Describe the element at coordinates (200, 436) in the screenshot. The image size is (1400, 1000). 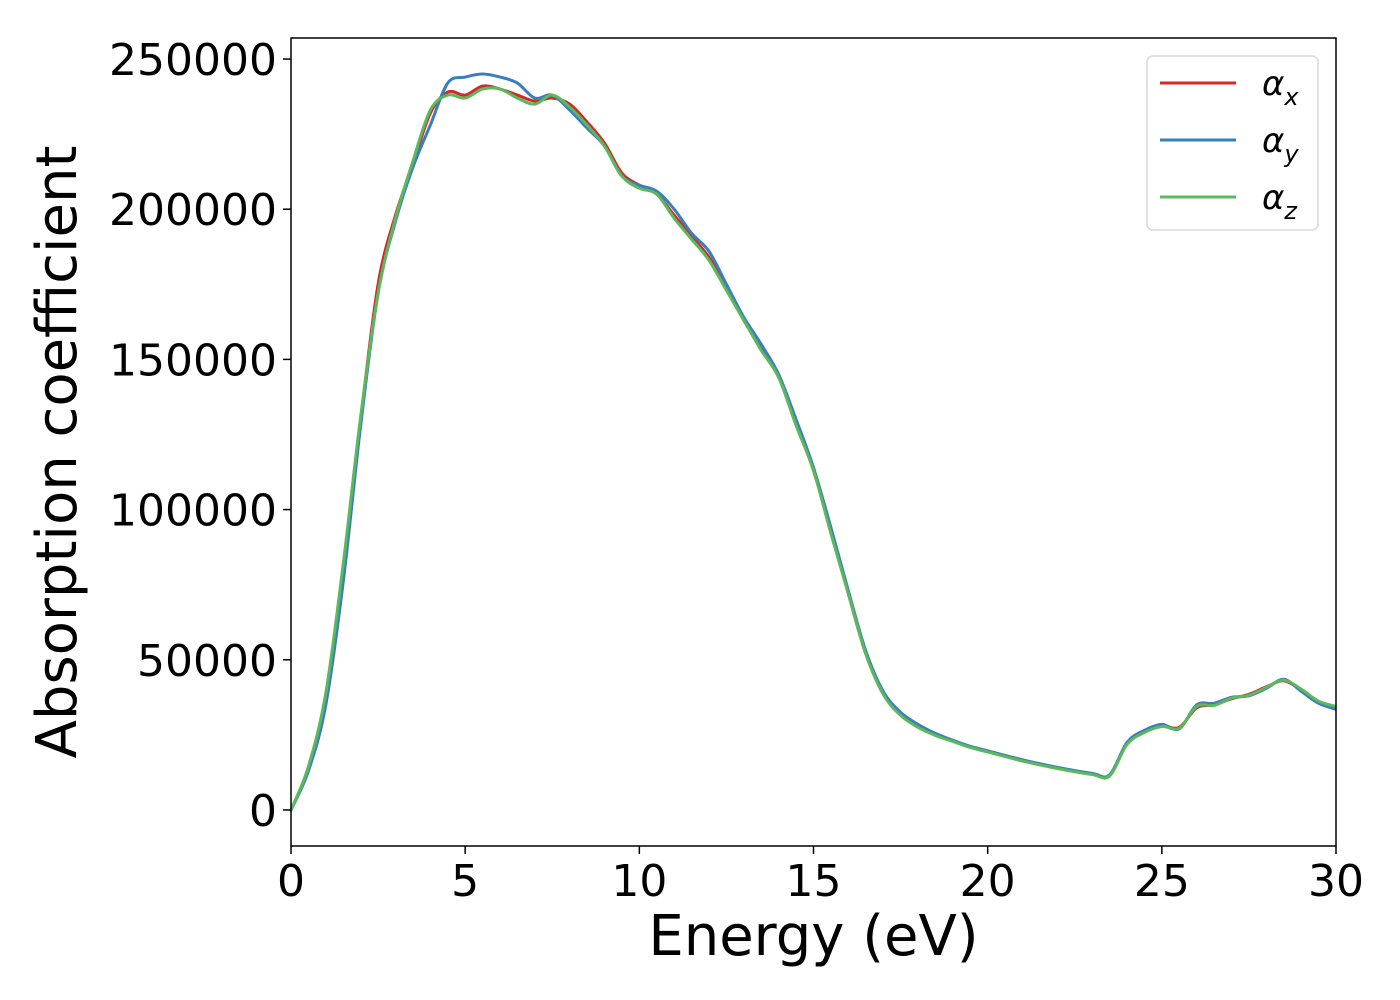
I see `y-axis: 0 50000 100000 150000 200000 250000` at that location.